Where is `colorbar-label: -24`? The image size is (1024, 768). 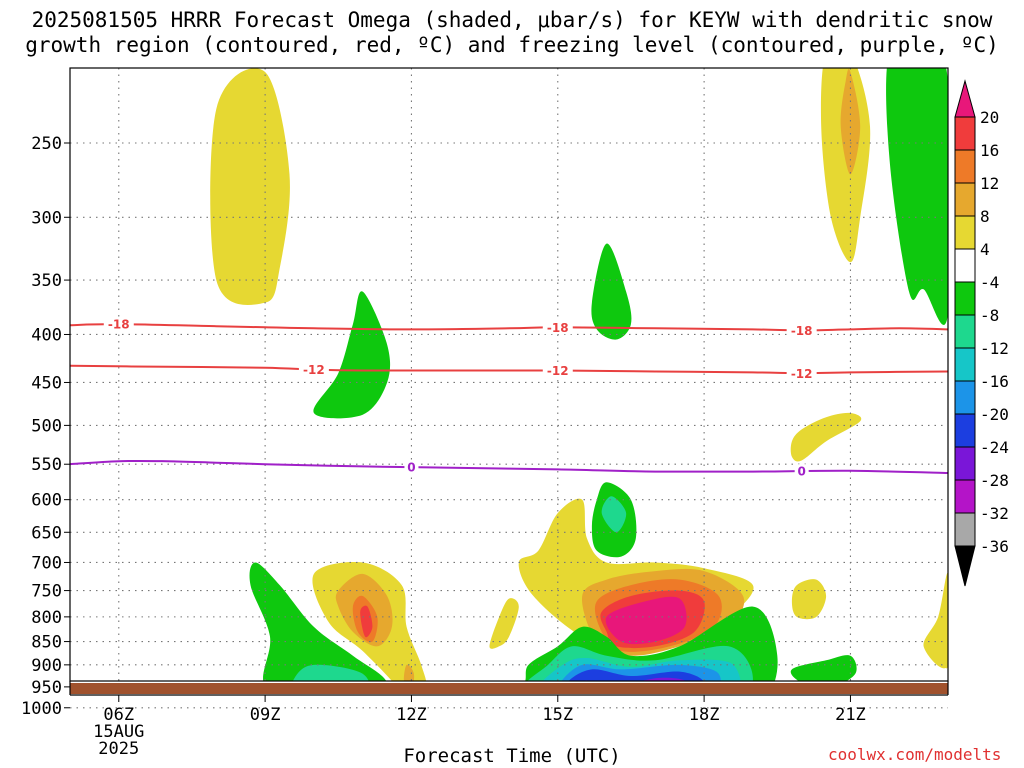
colorbar-label: -24 is located at coordinates (994, 447).